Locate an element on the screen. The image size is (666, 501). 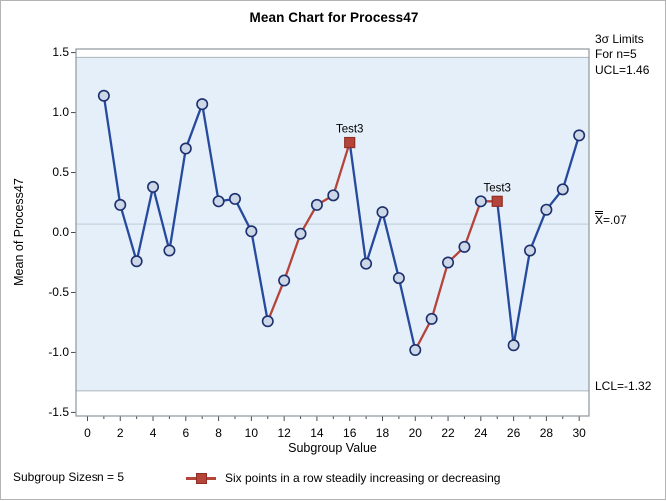
x-tick-label: 0 is located at coordinates (87, 433).